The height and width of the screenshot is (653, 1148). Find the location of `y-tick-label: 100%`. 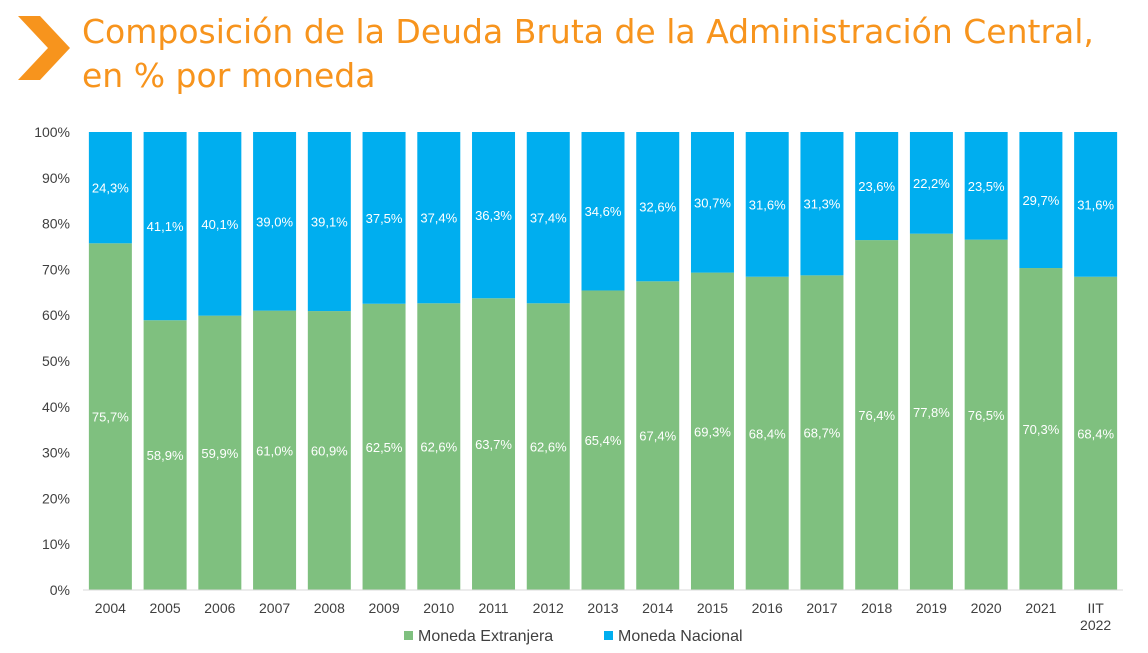

y-tick-label: 100% is located at coordinates (52, 132).